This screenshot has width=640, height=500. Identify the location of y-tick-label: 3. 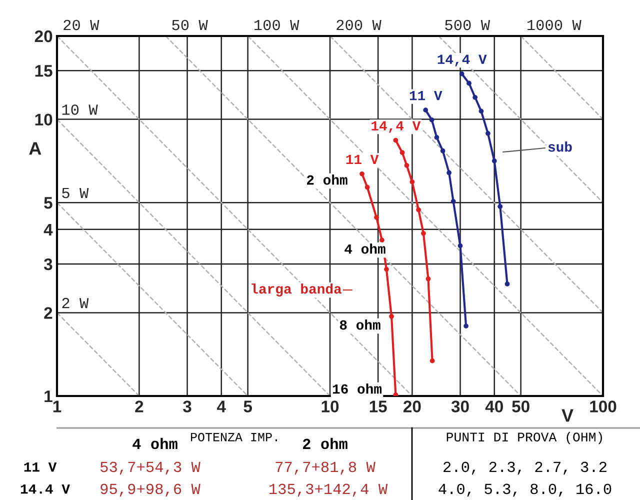
(48, 264).